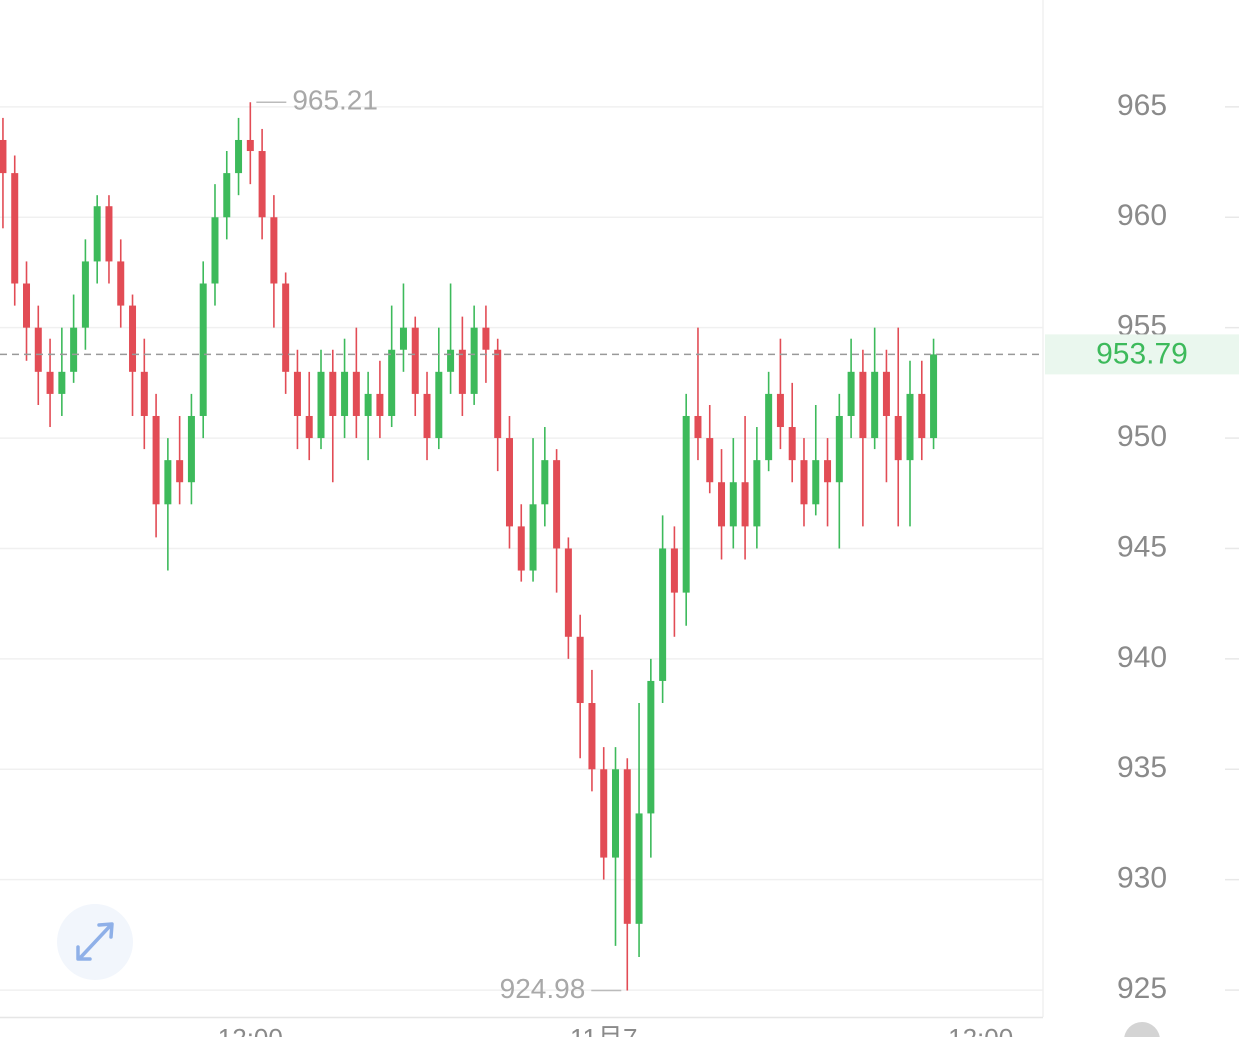  I want to click on scroll-handle, so click(1142, 1029).